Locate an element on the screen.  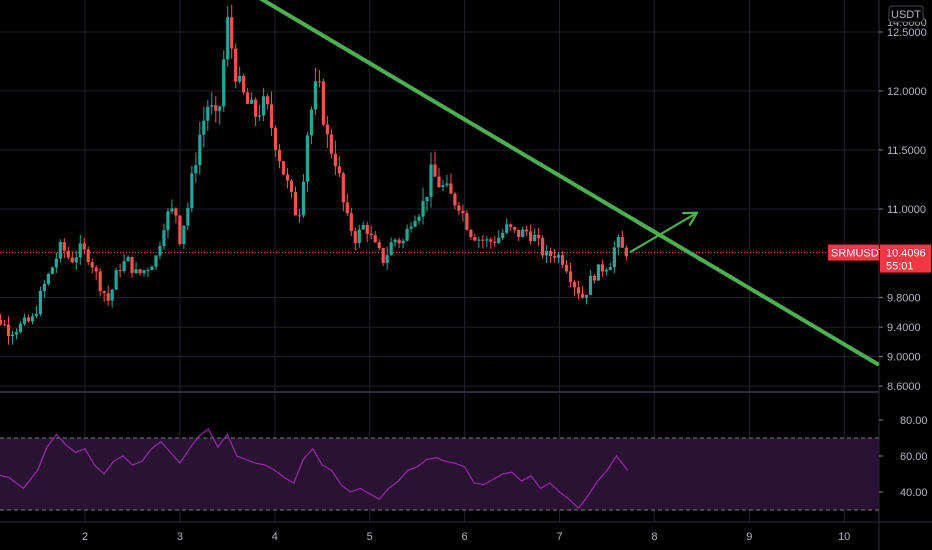
price-tick-label: 9.4000 is located at coordinates (904, 328).